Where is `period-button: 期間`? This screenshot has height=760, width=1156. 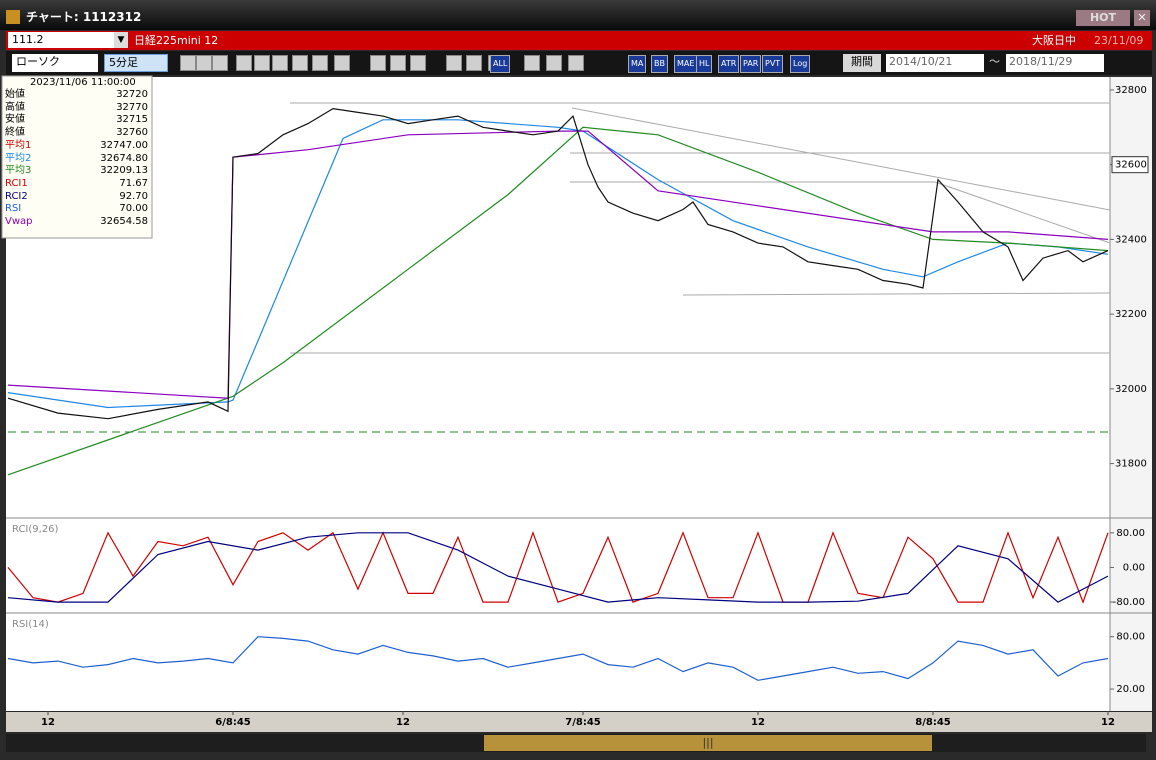 period-button: 期間 is located at coordinates (862, 63).